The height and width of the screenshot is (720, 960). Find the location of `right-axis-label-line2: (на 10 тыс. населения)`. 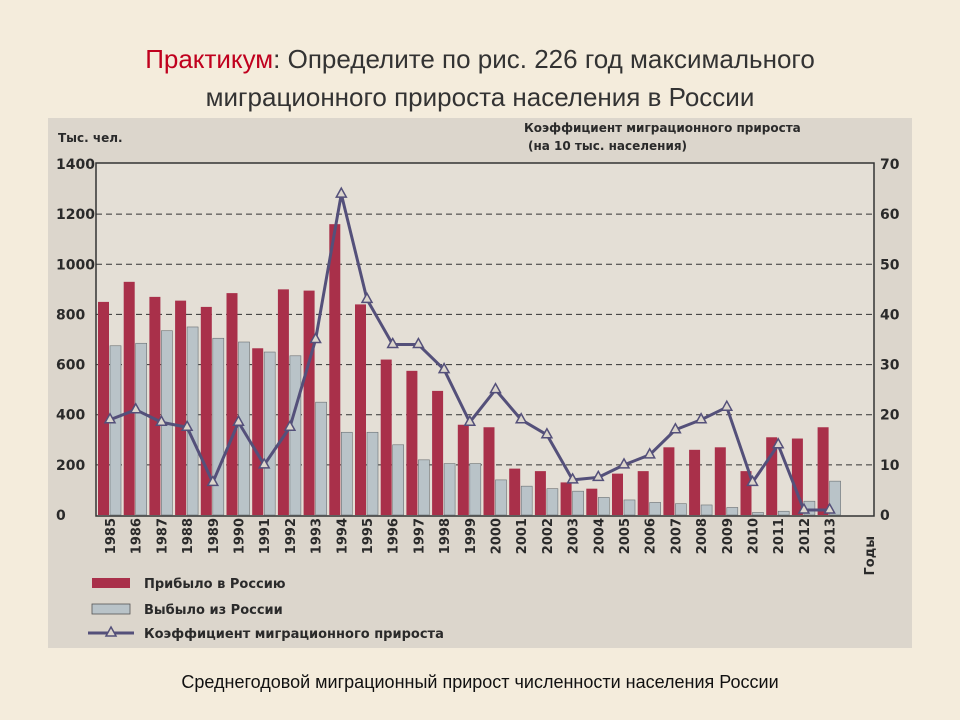

right-axis-label-line2: (на 10 тыс. населения) is located at coordinates (607, 146).